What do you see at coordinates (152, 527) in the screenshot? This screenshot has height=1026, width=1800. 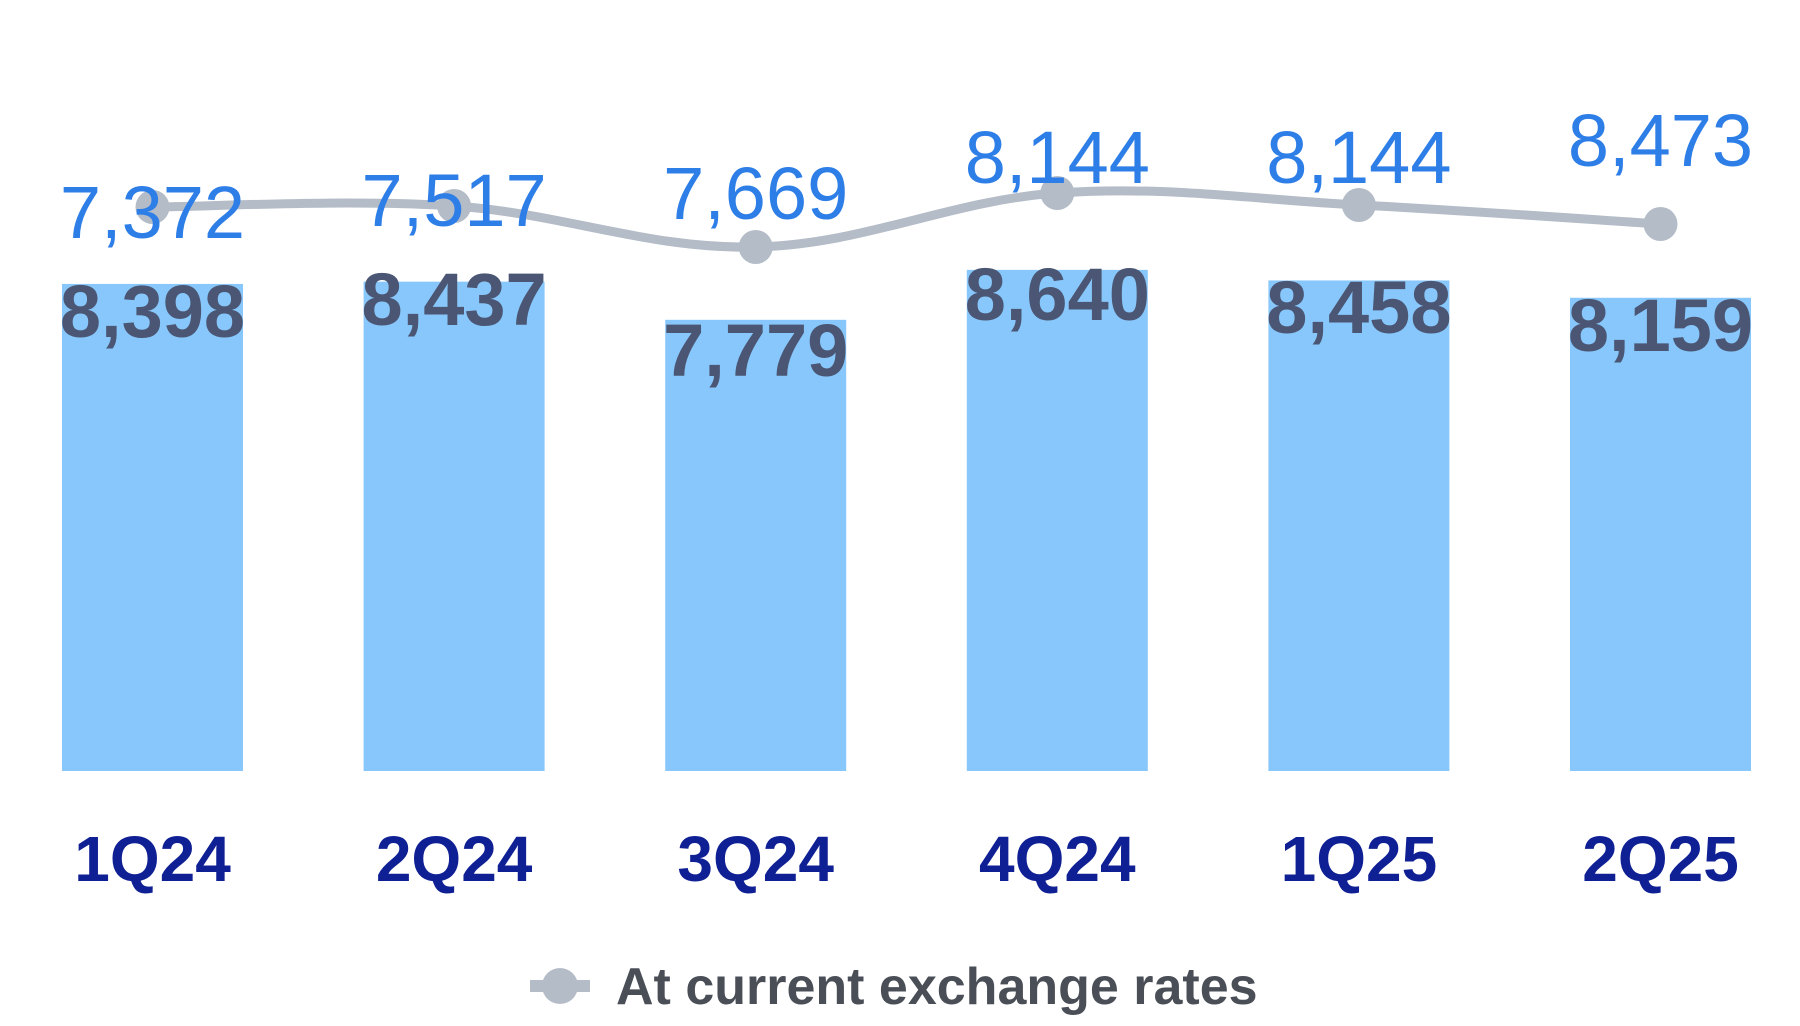 I see `bar-1q24` at bounding box center [152, 527].